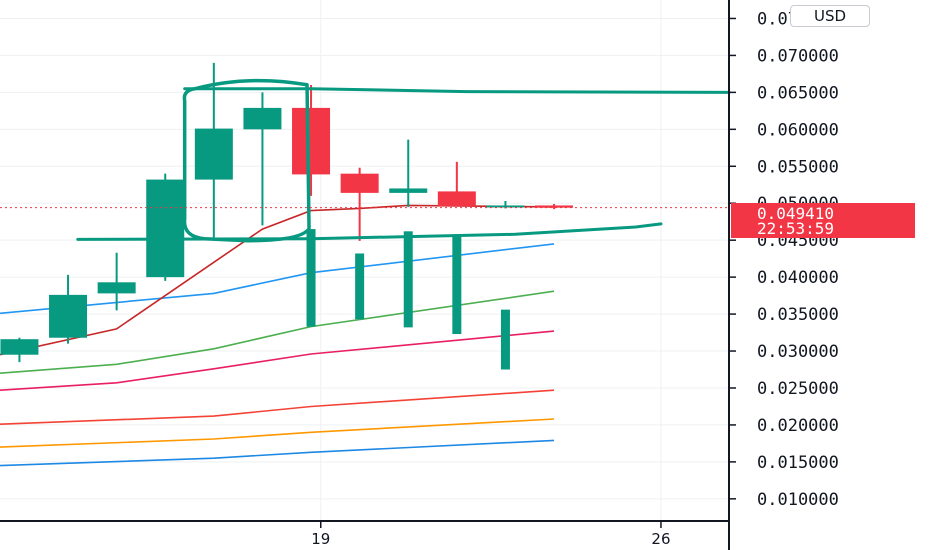  I want to click on bar-countdown: 22:53:59, so click(795, 228).